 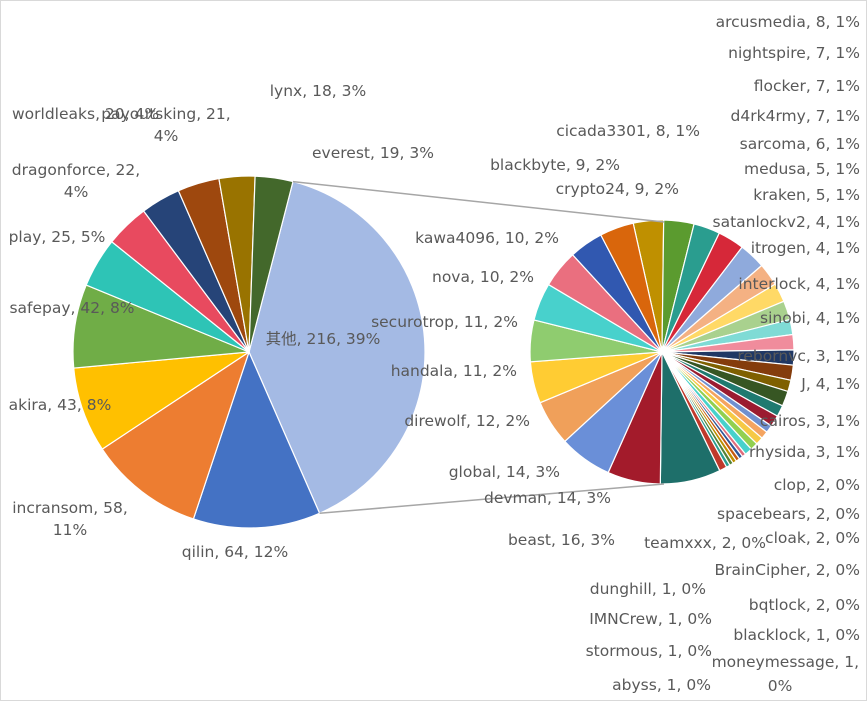 What do you see at coordinates (617, 189) in the screenshot?
I see `data-label-crypto24: crypto24, 9, 2%` at bounding box center [617, 189].